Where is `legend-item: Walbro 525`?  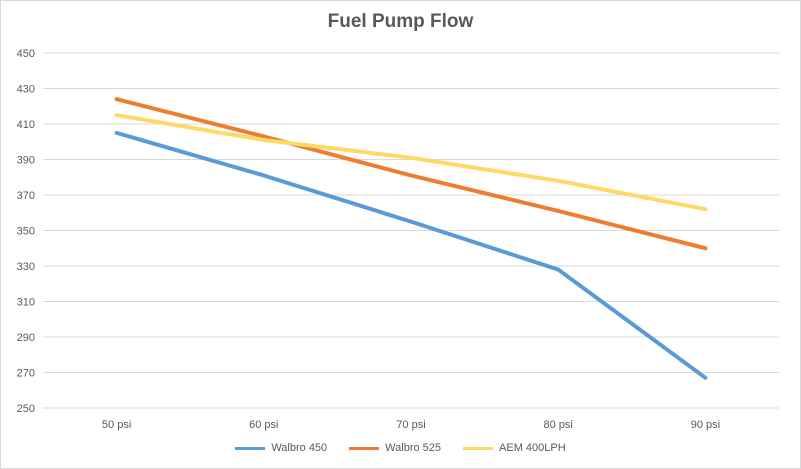
legend-item: Walbro 525 is located at coordinates (395, 448).